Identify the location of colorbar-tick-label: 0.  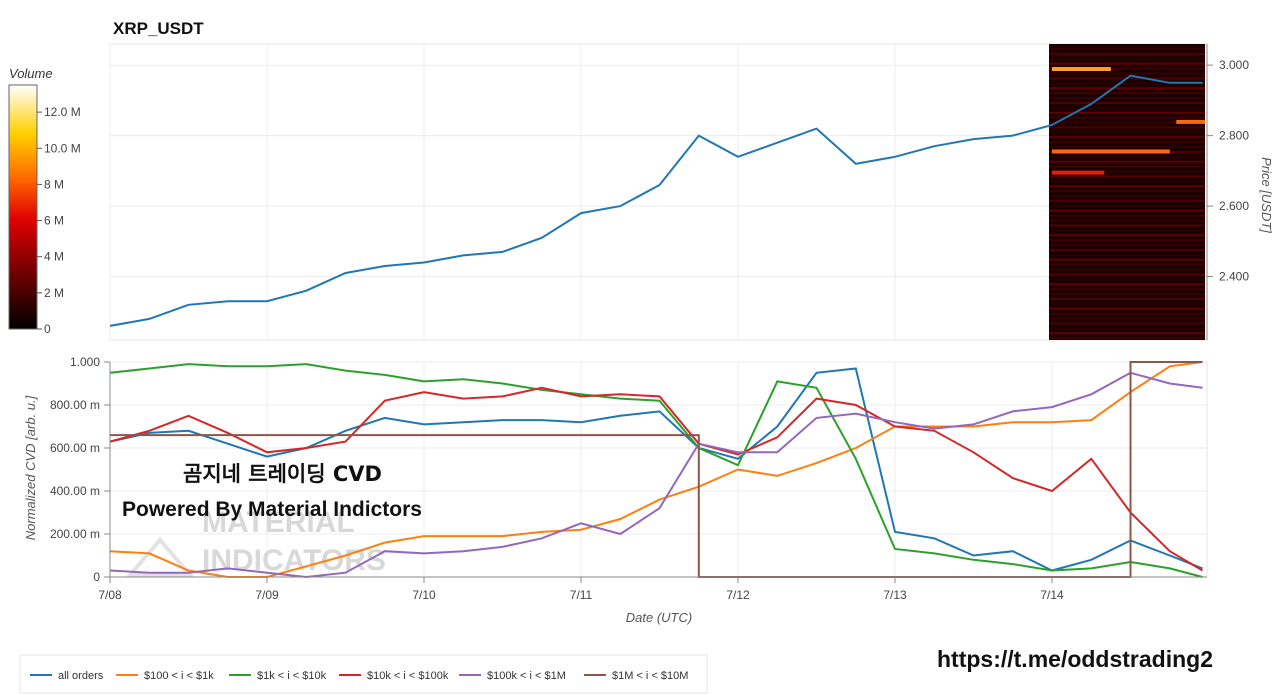
(47, 329).